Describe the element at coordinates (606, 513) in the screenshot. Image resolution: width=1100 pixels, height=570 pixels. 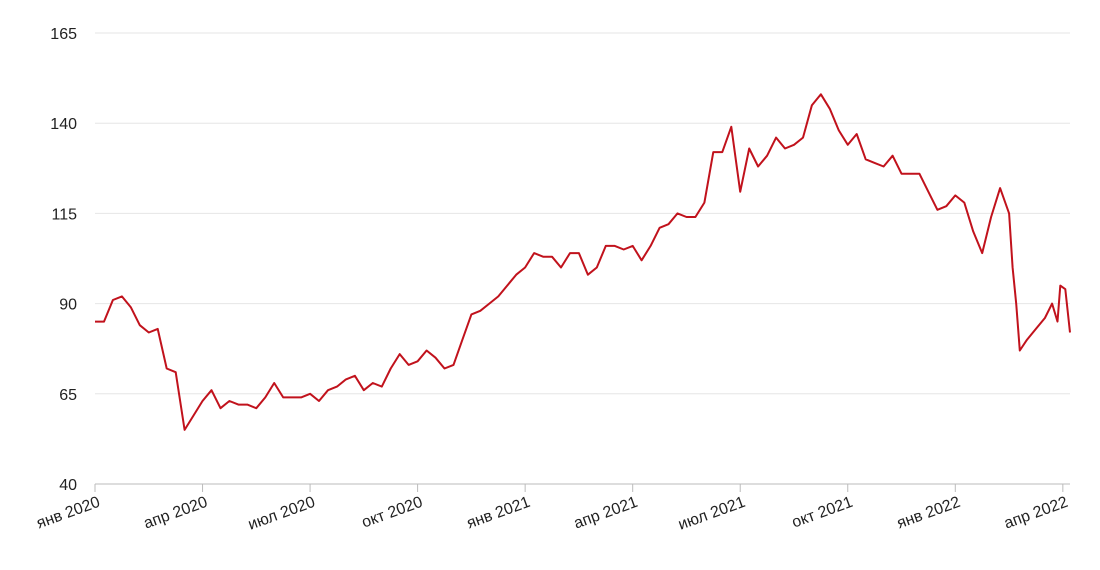
I see `x-tick-label: апр 2021` at that location.